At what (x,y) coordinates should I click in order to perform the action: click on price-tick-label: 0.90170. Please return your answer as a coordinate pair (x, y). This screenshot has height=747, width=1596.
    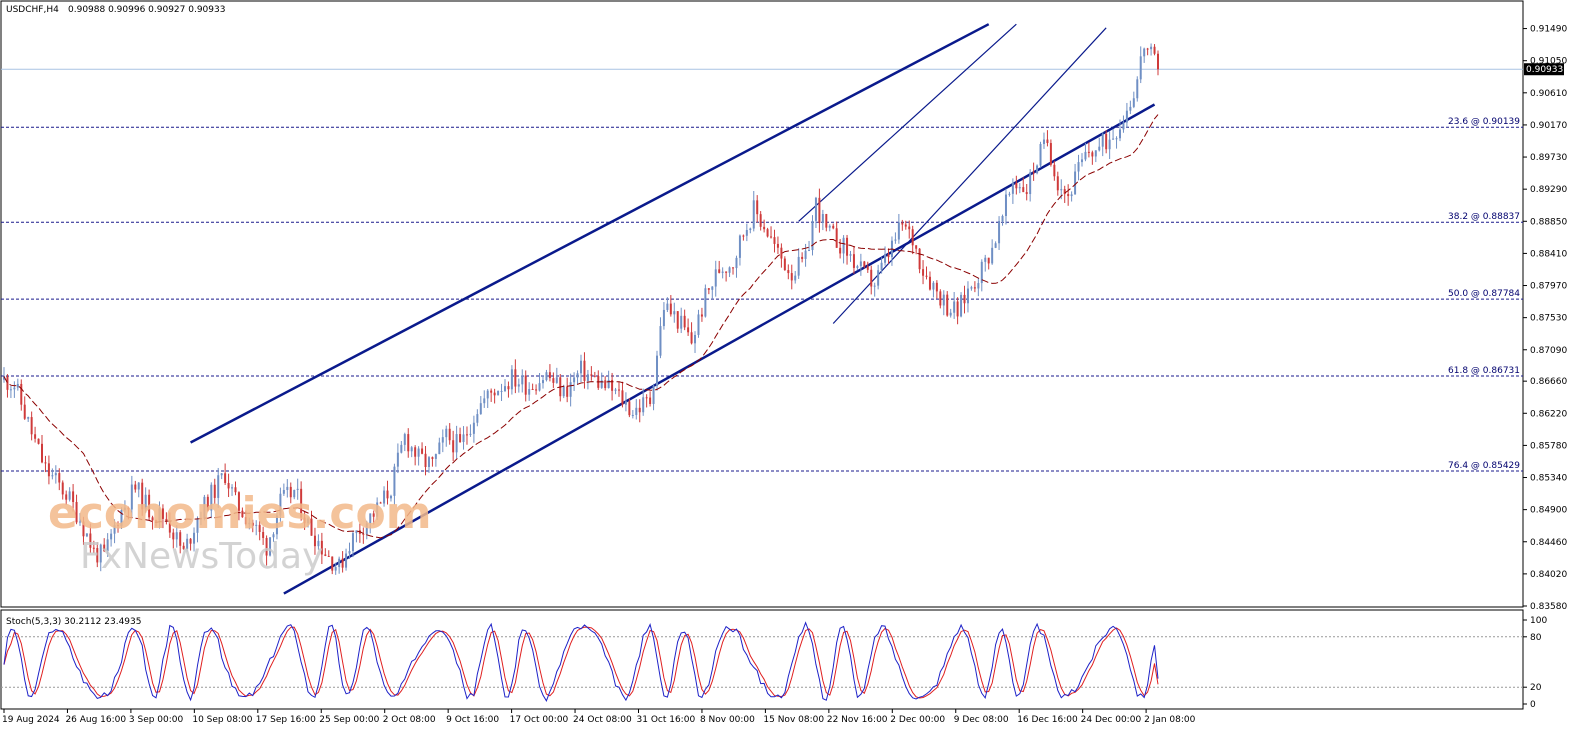
    Looking at the image, I should click on (1548, 126).